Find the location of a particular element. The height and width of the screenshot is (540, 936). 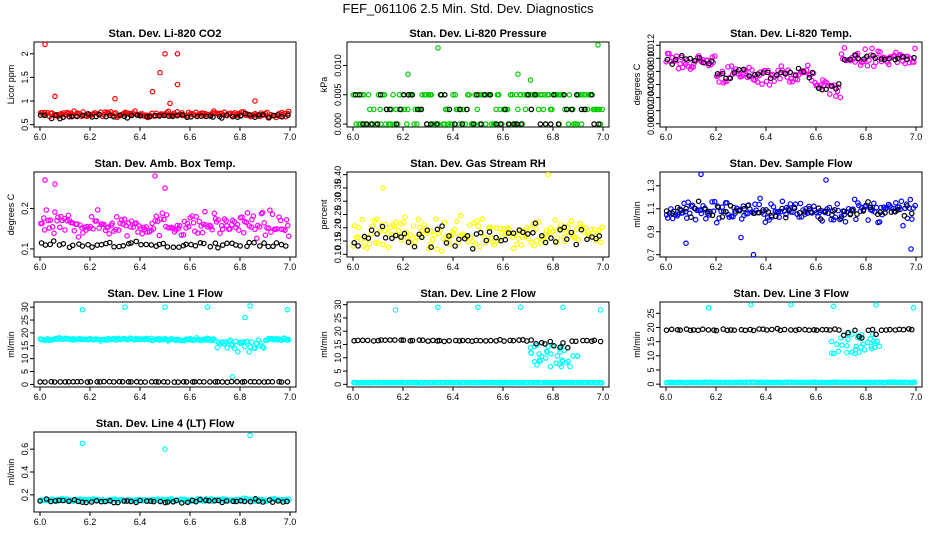

y-tick-label: 0.2 is located at coordinates (25, 495).